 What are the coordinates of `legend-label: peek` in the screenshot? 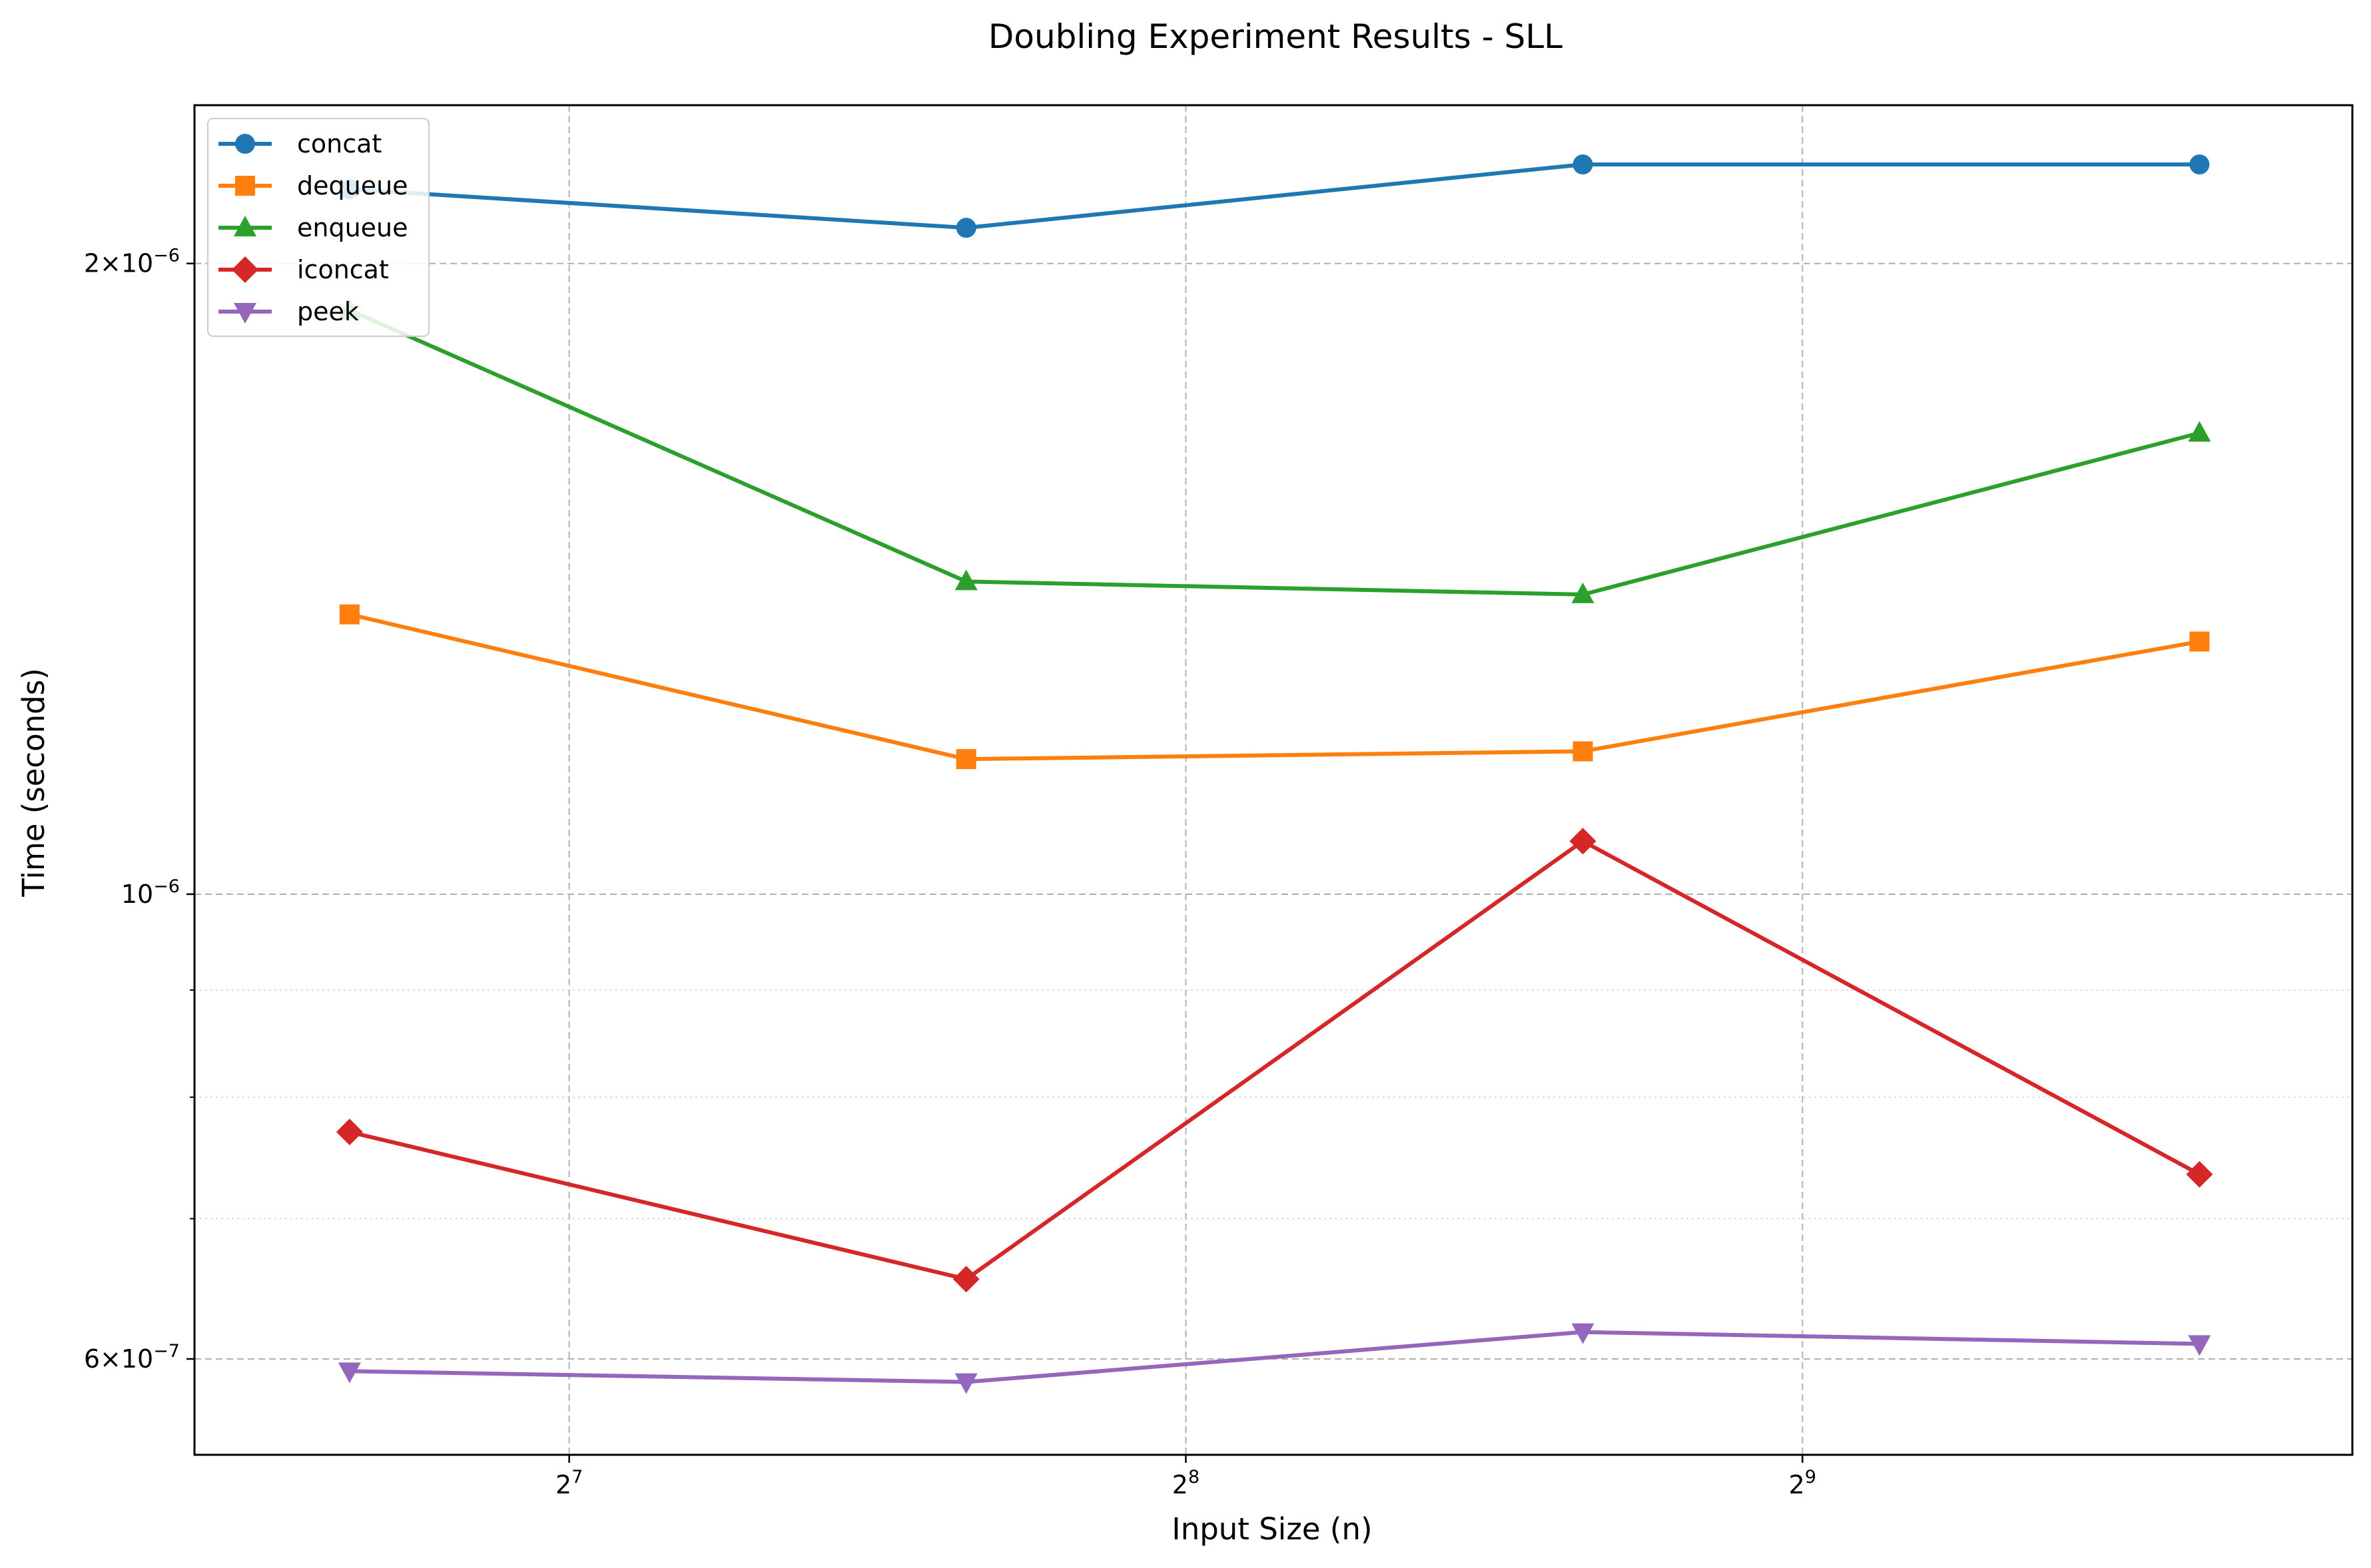 It's located at (328, 311).